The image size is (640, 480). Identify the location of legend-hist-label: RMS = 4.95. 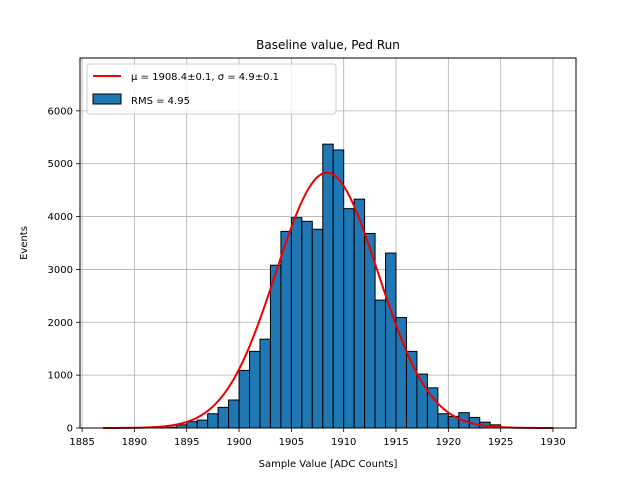
(160, 101).